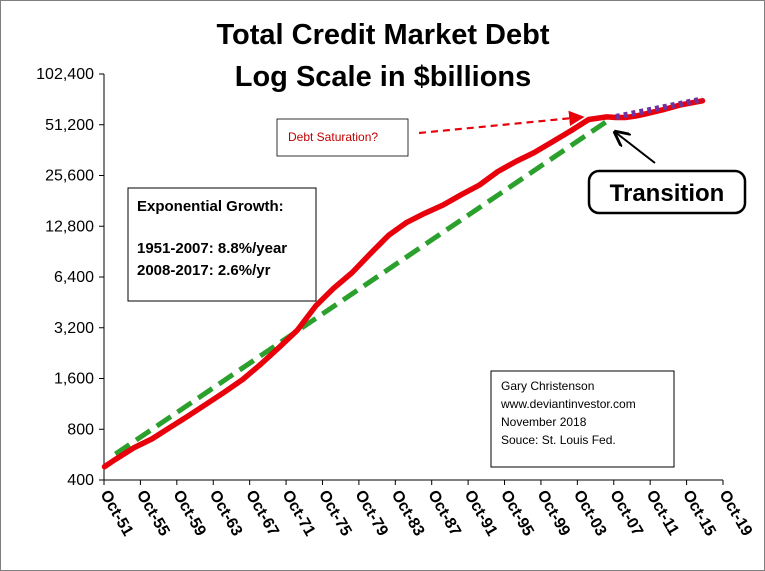 Image resolution: width=765 pixels, height=571 pixels. I want to click on y-tick-label: 25,600, so click(69, 176).